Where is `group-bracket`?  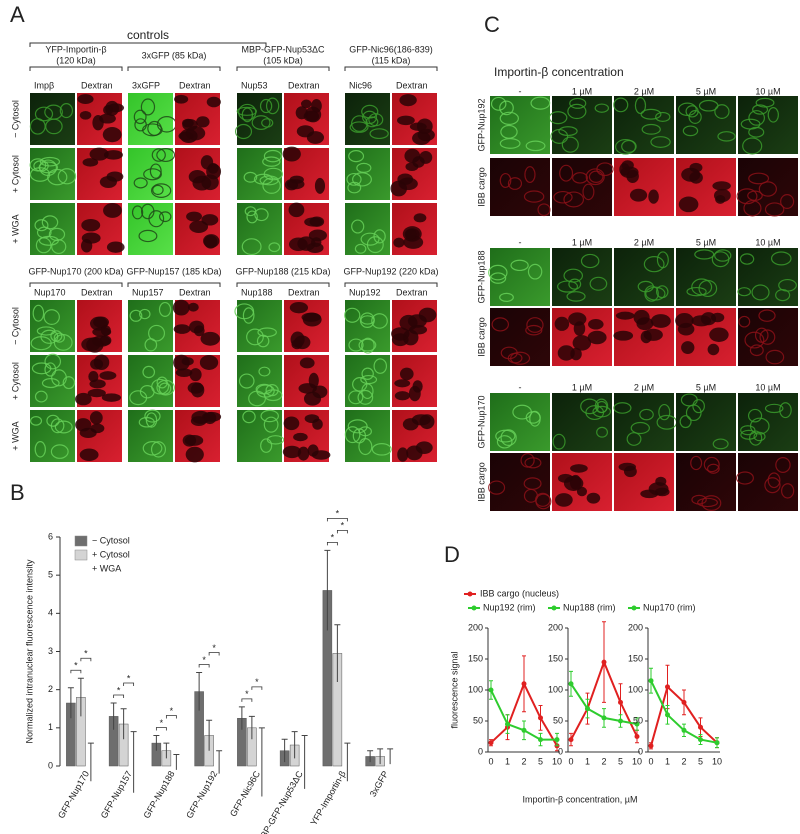 group-bracket is located at coordinates (391, 68).